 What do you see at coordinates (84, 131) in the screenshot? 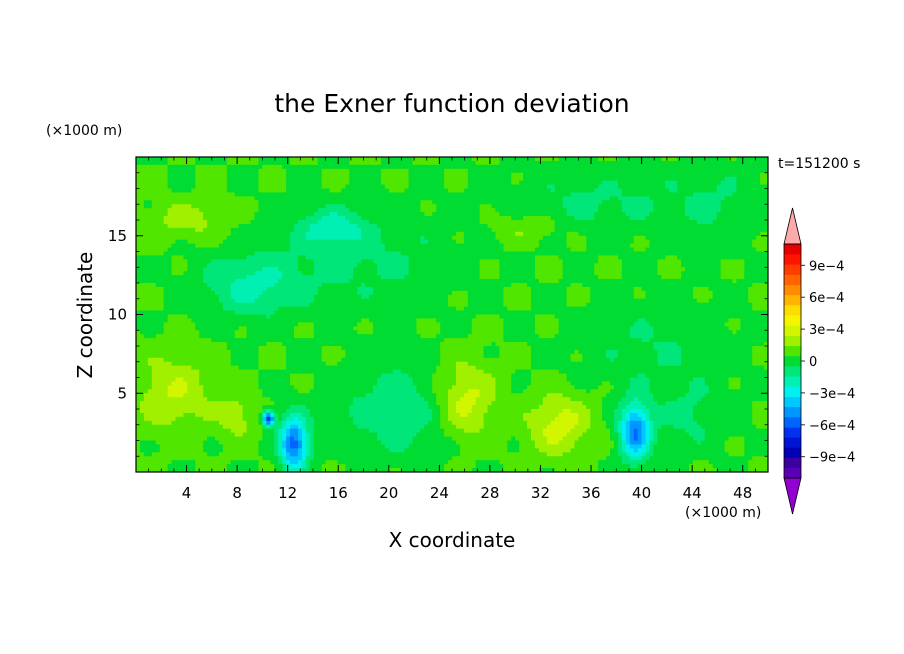
I see `y-unit-label: (×1000 m)` at bounding box center [84, 131].